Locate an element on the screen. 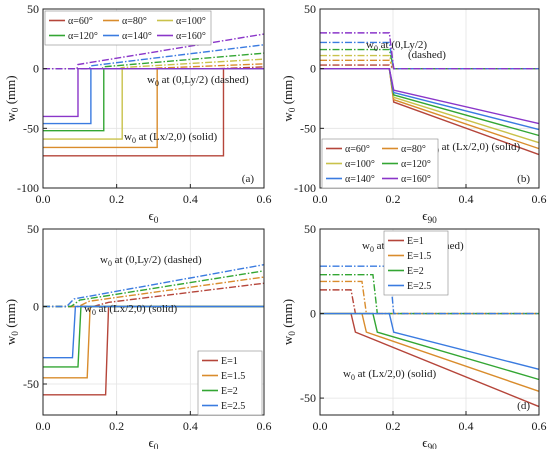 The height and width of the screenshot is (449, 550). annotation-text: w0 at (0,Ly/2) is located at coordinates (396, 46).